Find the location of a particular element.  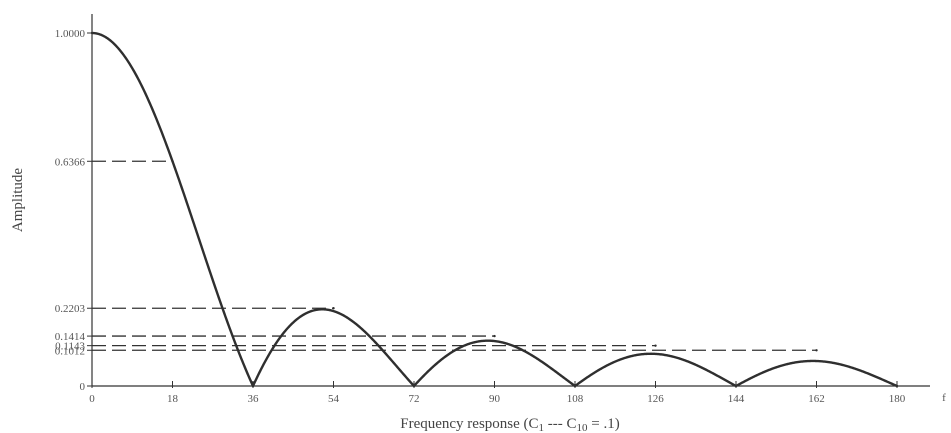

y-tick-label: 0.6366 is located at coordinates (70, 162).